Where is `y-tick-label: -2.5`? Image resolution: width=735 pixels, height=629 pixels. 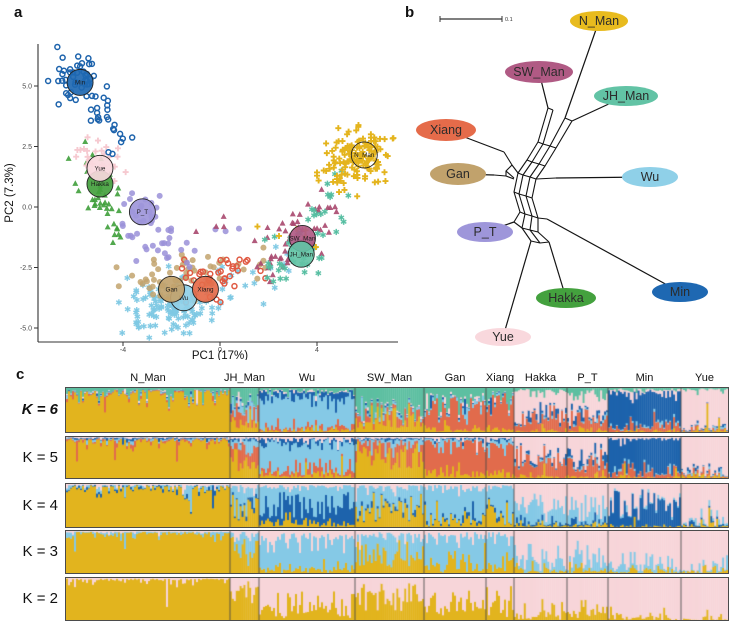
y-tick-label: -2.5 is located at coordinates (26, 268).